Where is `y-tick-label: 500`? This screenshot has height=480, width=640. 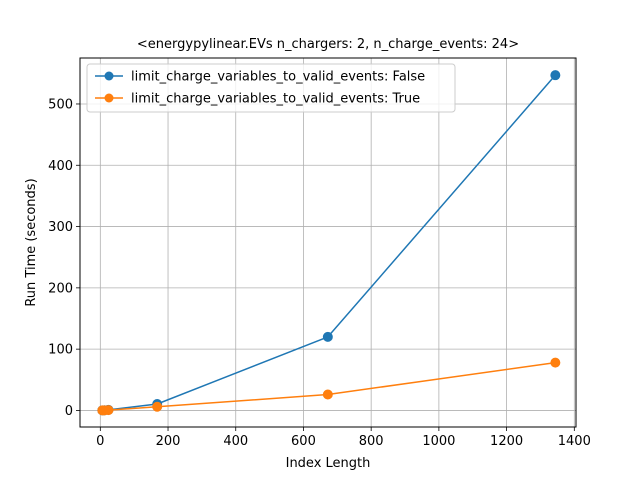
y-tick-label: 500 is located at coordinates (60, 104).